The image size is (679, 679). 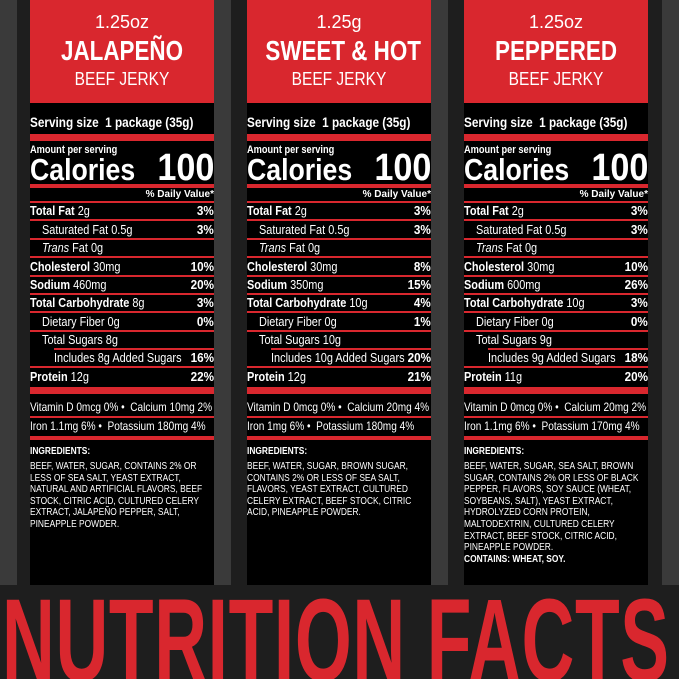 What do you see at coordinates (556, 302) in the screenshot?
I see `total-carbohydrate-row: Total Carbohydrate 10g 3%` at bounding box center [556, 302].